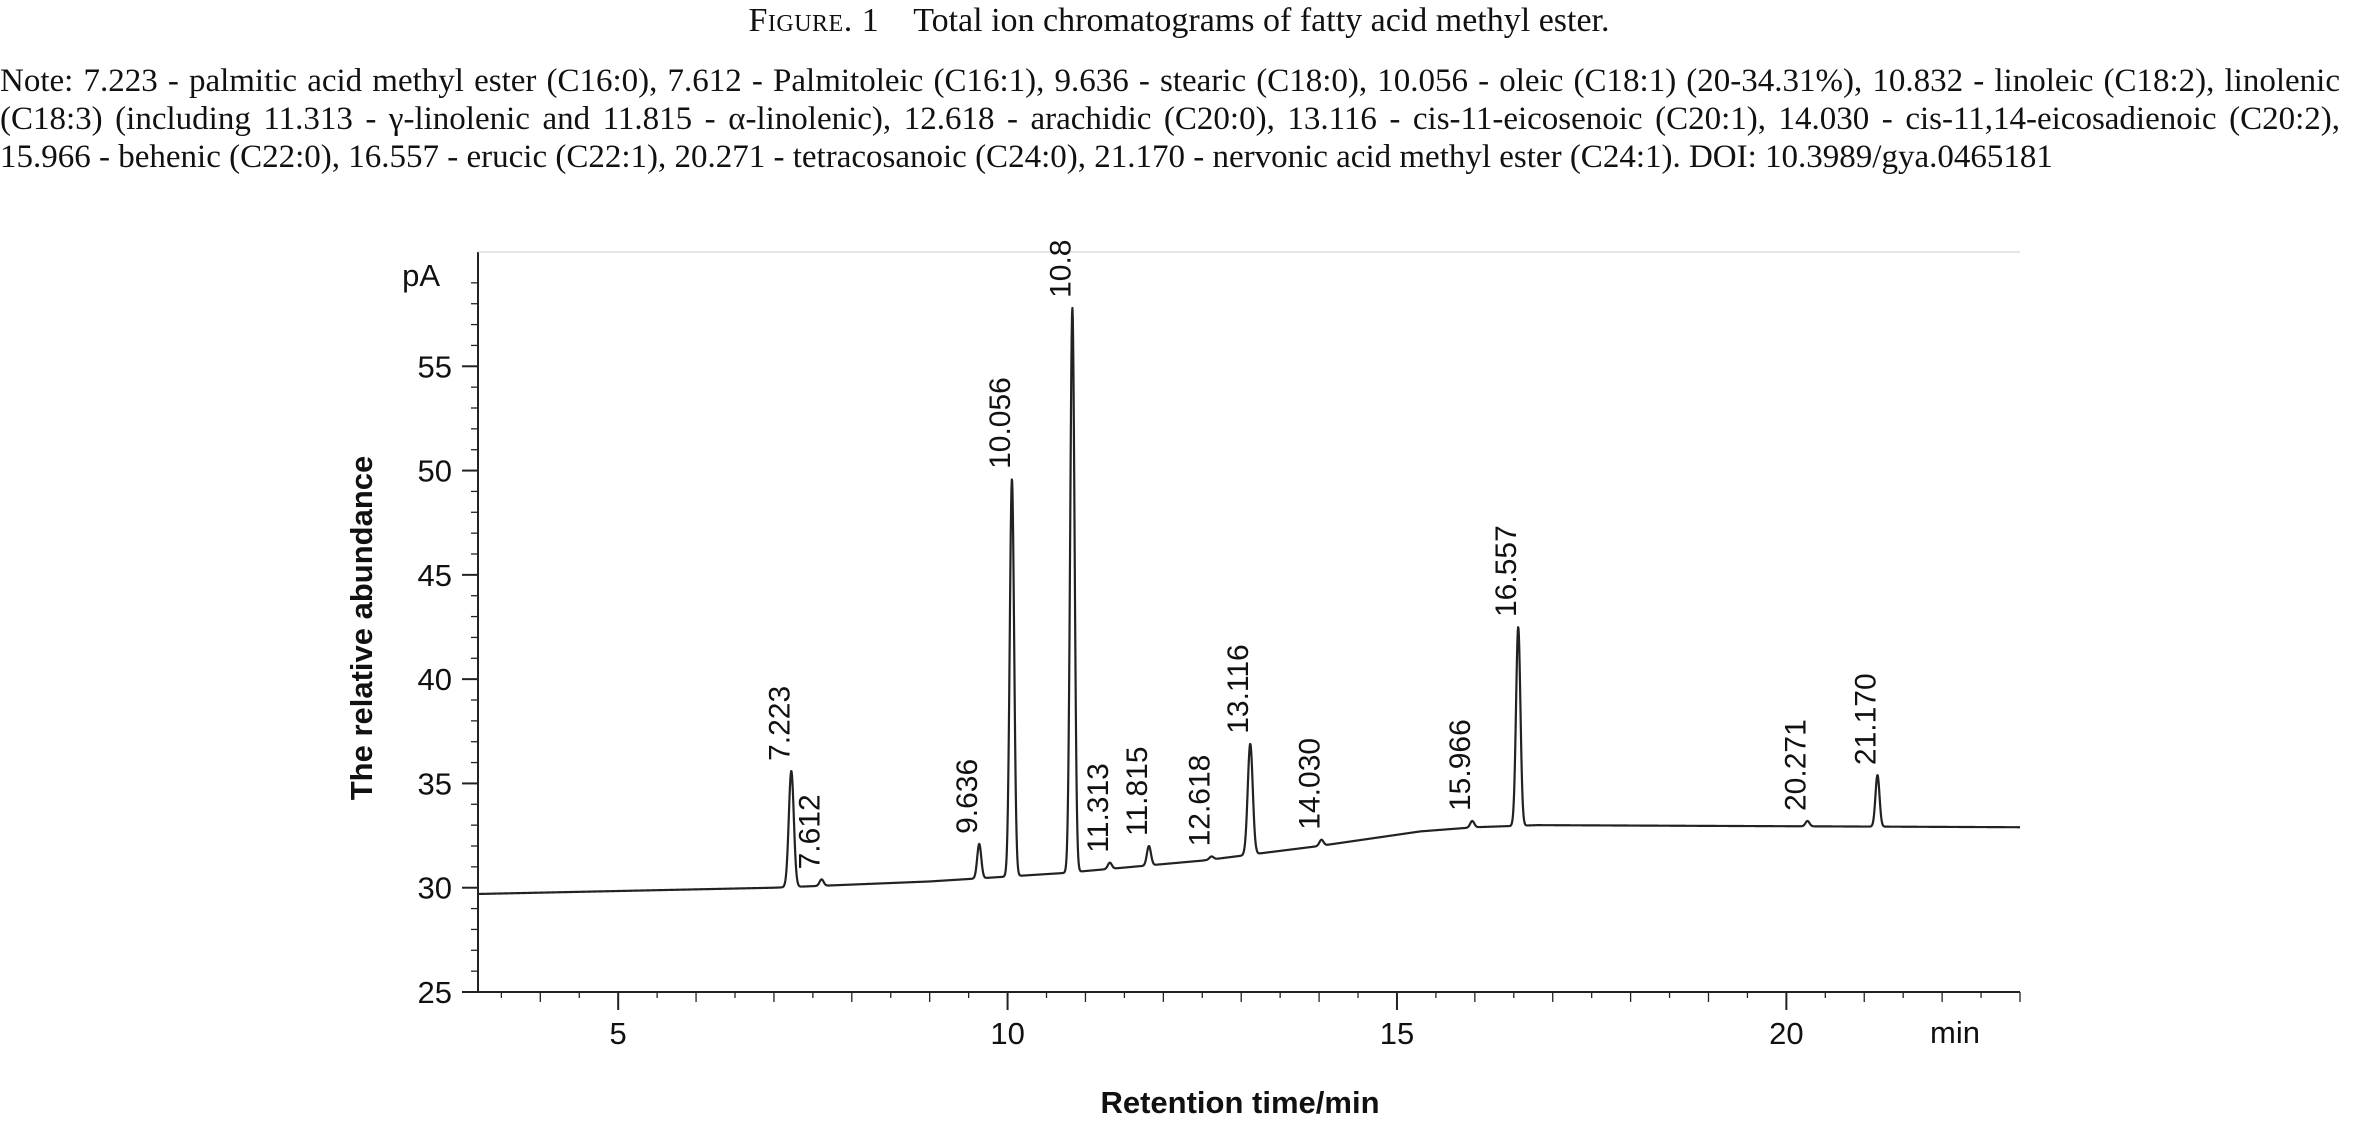 The width and height of the screenshot is (2358, 1121). I want to click on x-unit-label: min, so click(1955, 1032).